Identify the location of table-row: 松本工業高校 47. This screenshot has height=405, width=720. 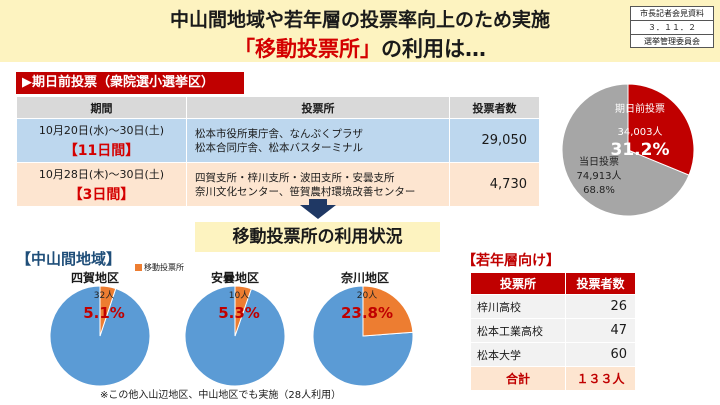
(553, 330).